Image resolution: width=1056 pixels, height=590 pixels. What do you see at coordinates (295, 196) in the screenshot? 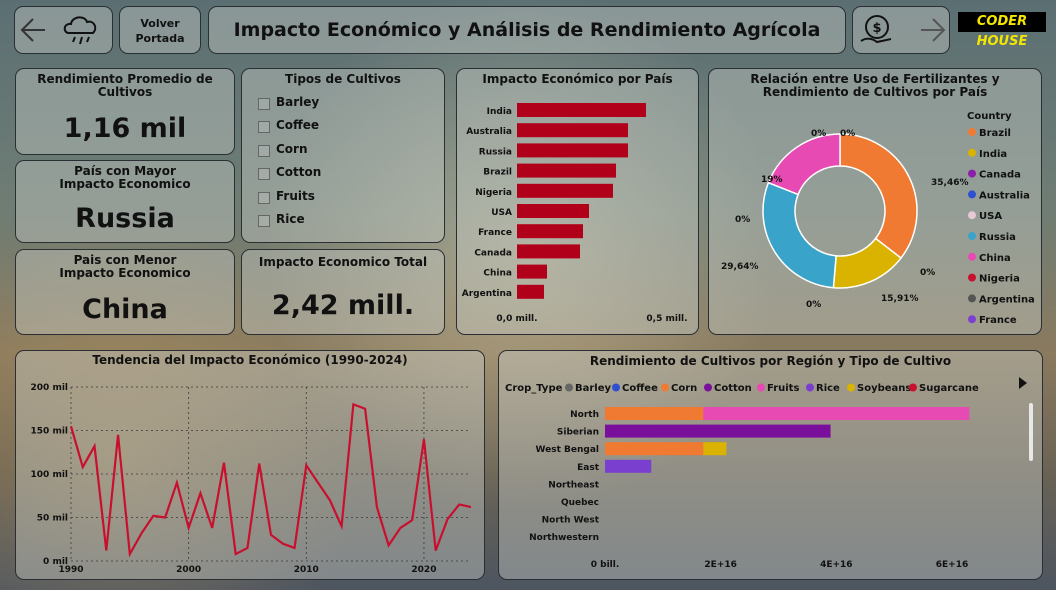
I see `crop-option-label: Fruits` at bounding box center [295, 196].